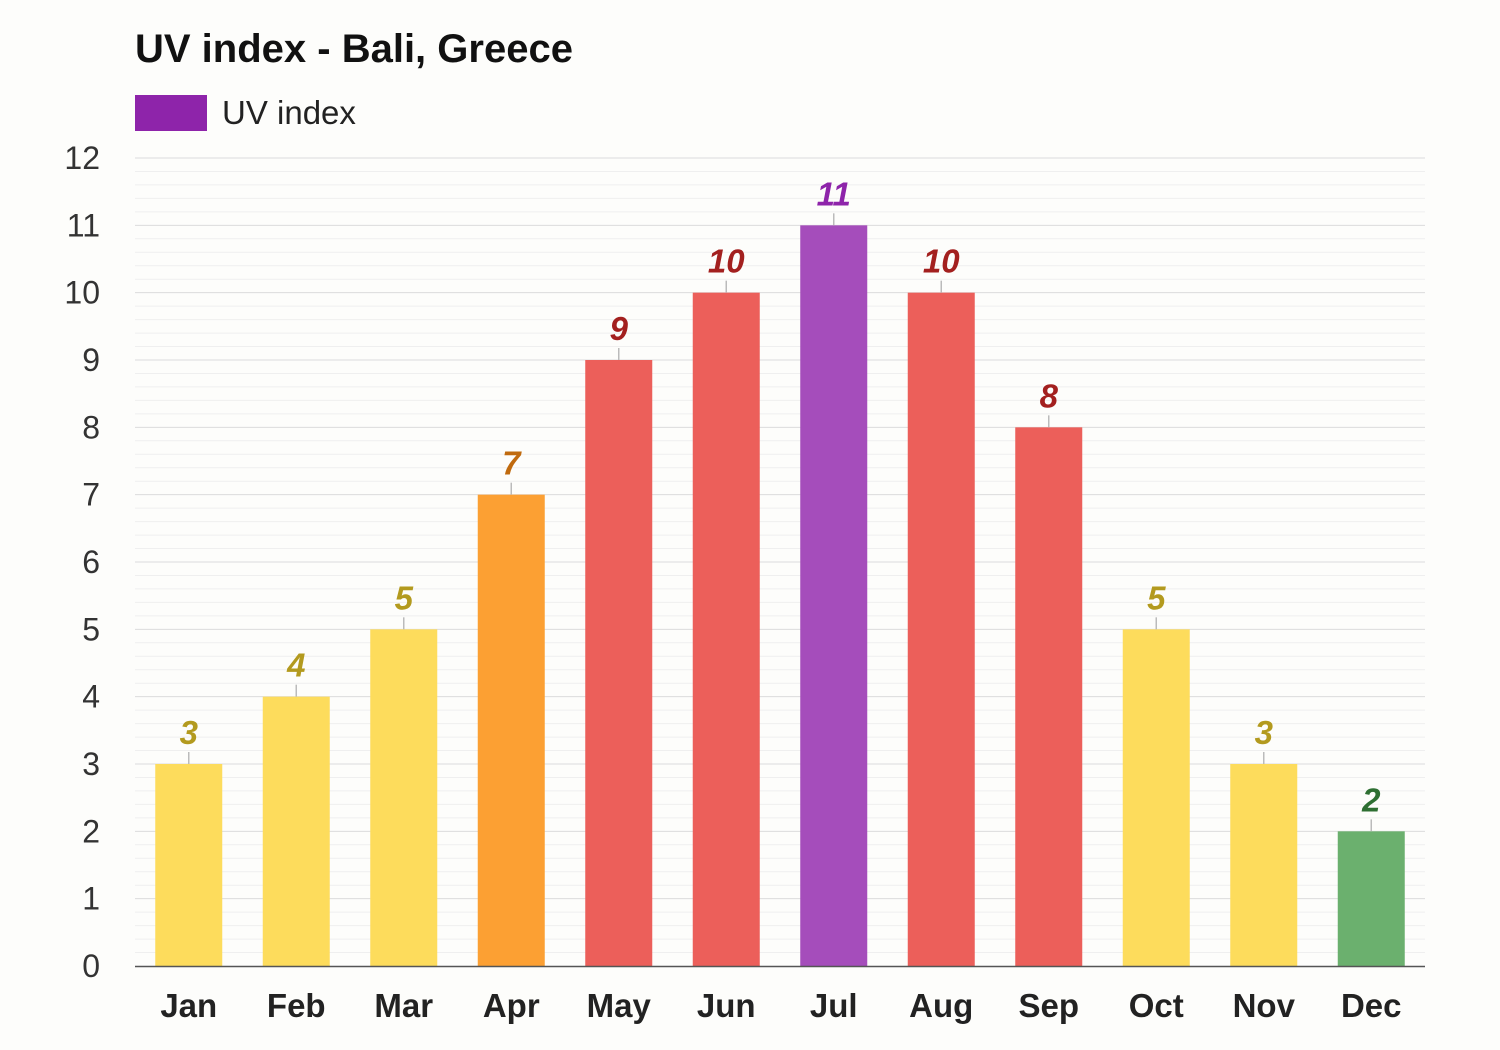 The image size is (1500, 1050). I want to click on x-tick-label: Aug, so click(941, 1005).